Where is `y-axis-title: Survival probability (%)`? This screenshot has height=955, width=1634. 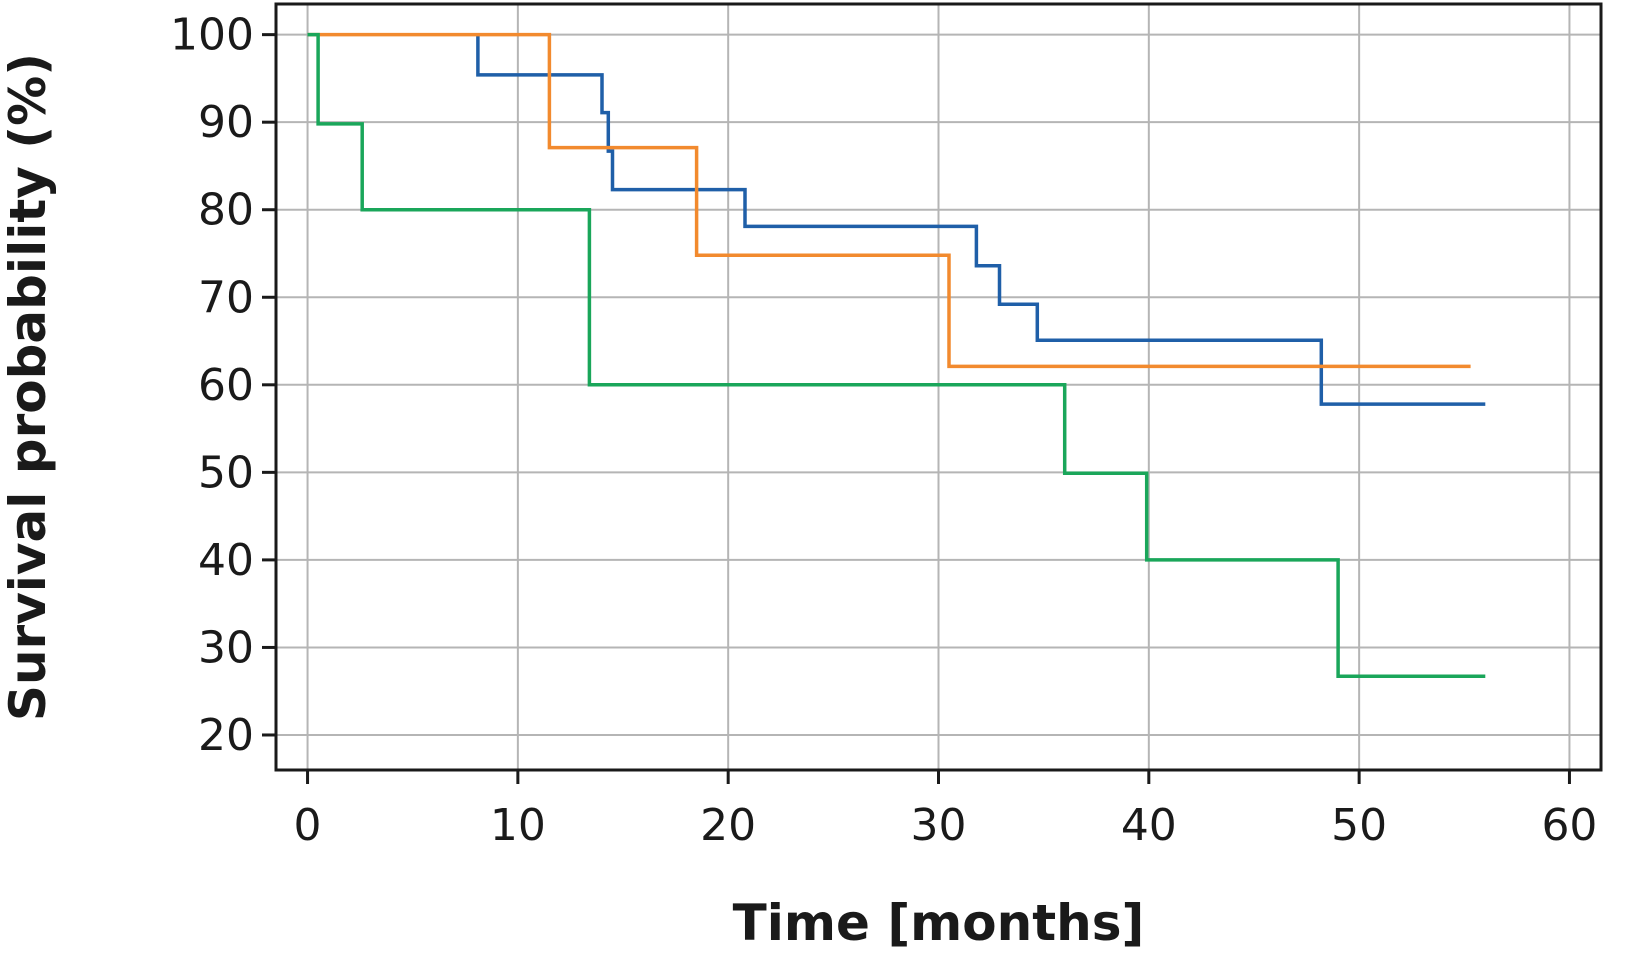 y-axis-title: Survival probability (%) is located at coordinates (28, 387).